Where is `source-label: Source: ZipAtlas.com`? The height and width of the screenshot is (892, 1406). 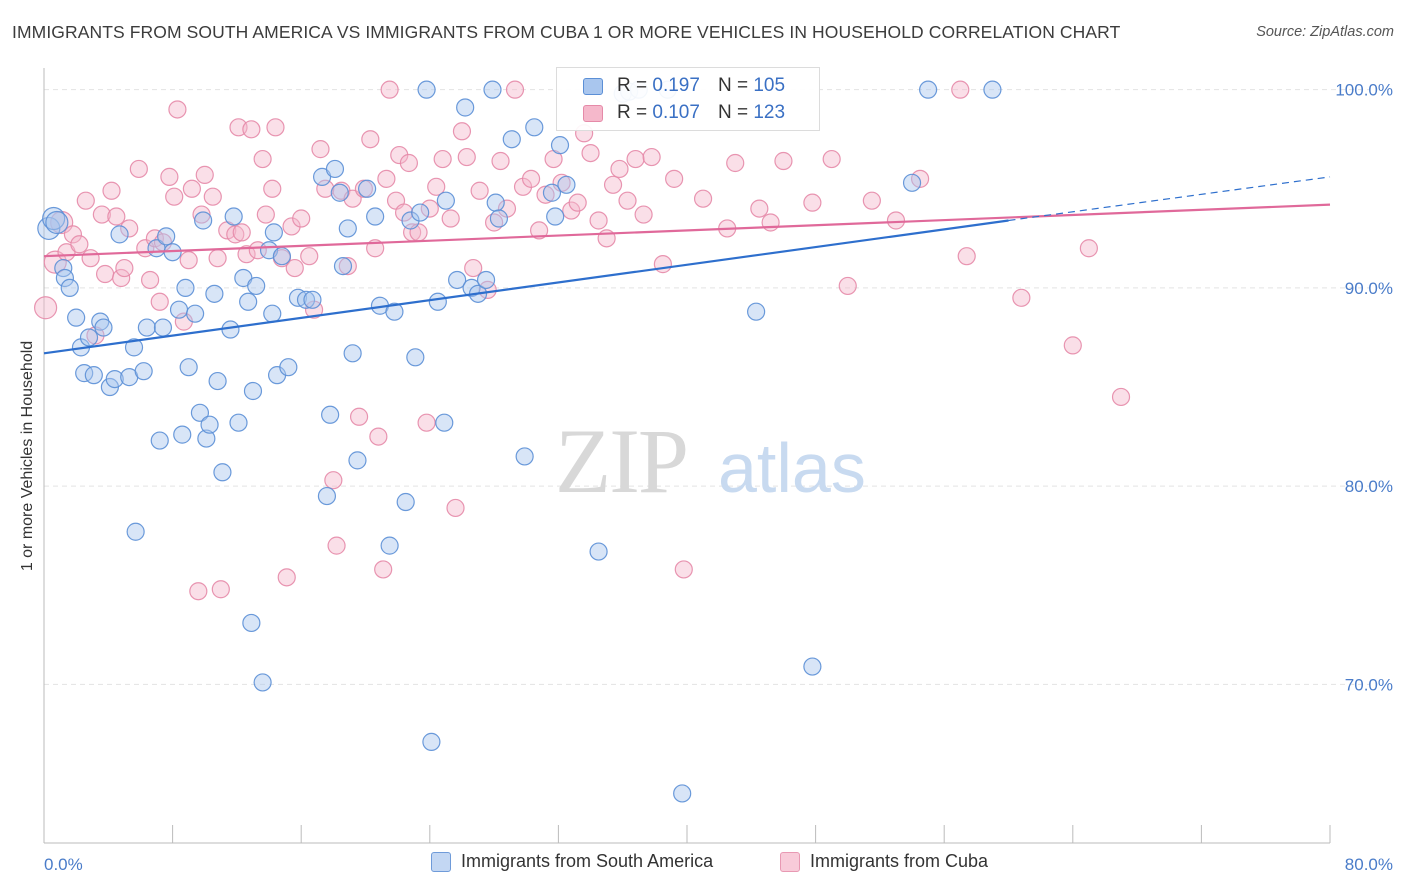 source-label: Source: ZipAtlas.com is located at coordinates (1325, 32).